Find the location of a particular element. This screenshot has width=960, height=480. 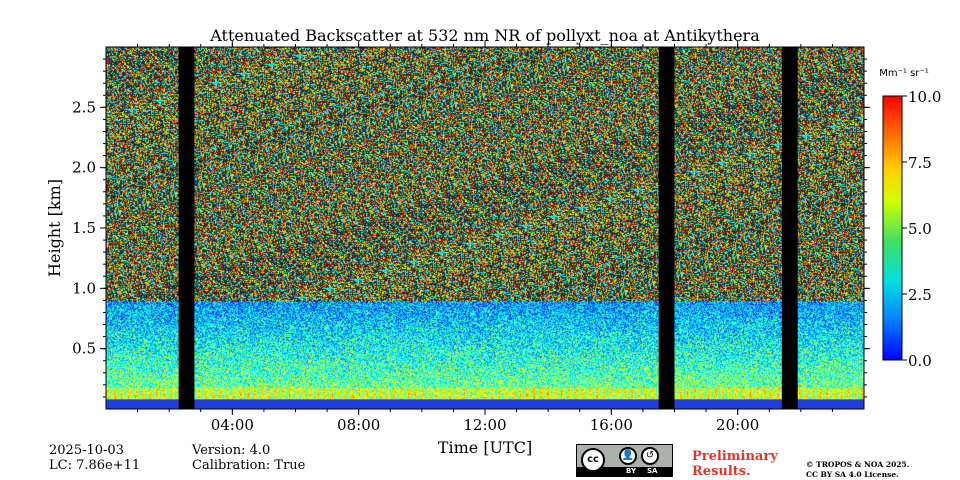

footer-lidar-constant: LC: 7.86e+11 is located at coordinates (95, 465).